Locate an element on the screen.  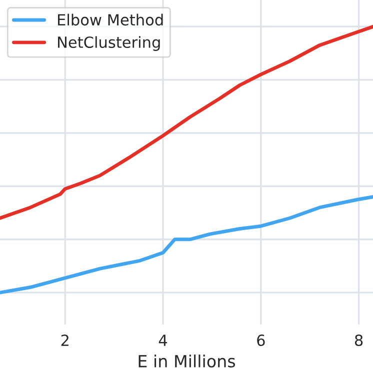
x-axis-title: E in Millions is located at coordinates (187, 361).